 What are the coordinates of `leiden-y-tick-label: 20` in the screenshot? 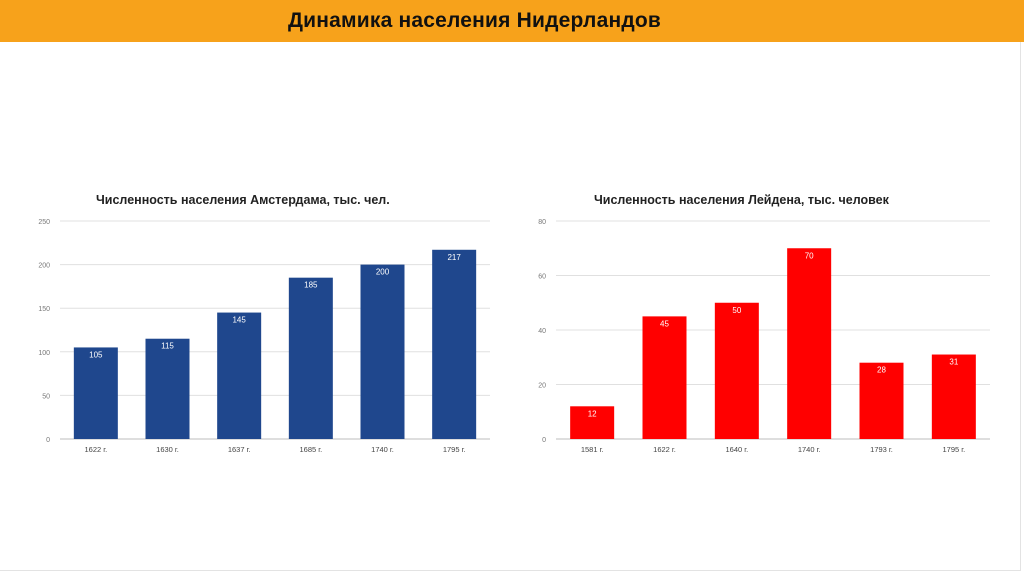 It's located at (542, 386).